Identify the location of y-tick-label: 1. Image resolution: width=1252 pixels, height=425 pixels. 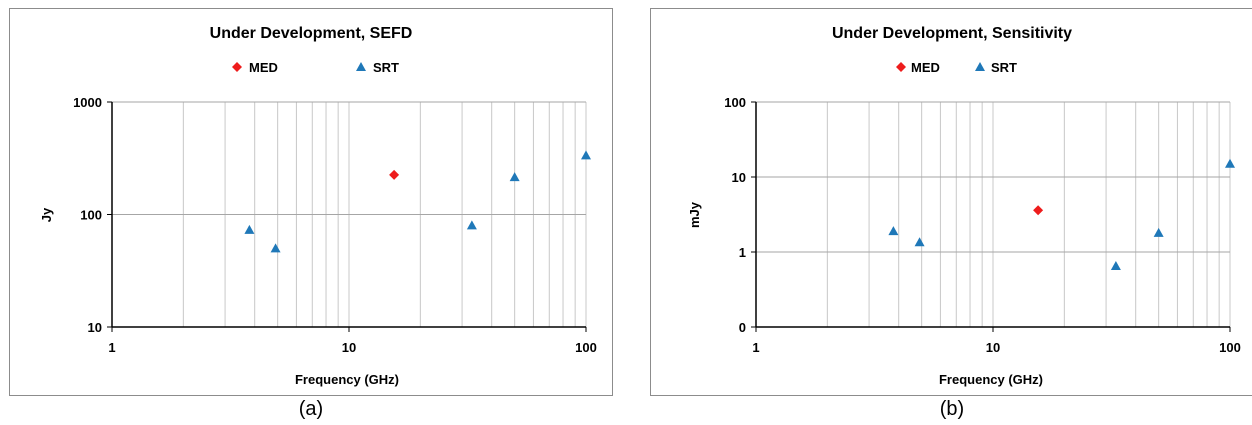
(742, 252).